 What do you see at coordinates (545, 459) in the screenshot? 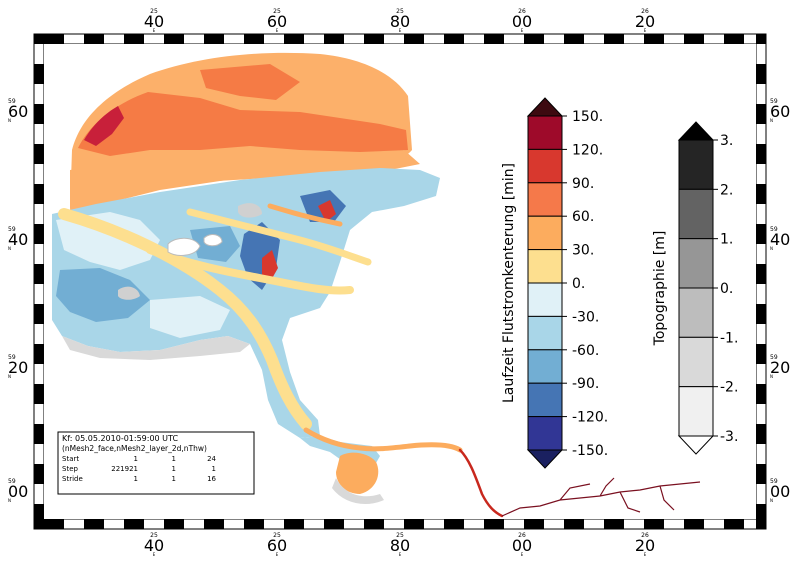
I see `flut-legend-bottom-arrow` at bounding box center [545, 459].